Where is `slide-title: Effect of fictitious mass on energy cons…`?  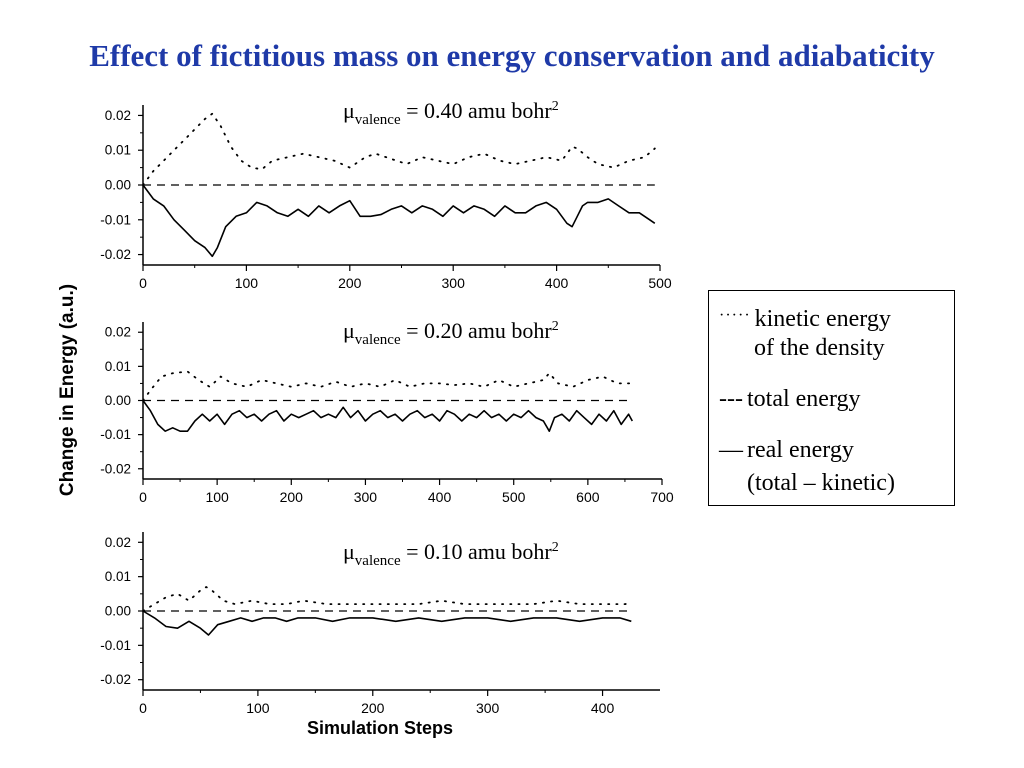 slide-title: Effect of fictitious mass on energy cons… is located at coordinates (512, 55).